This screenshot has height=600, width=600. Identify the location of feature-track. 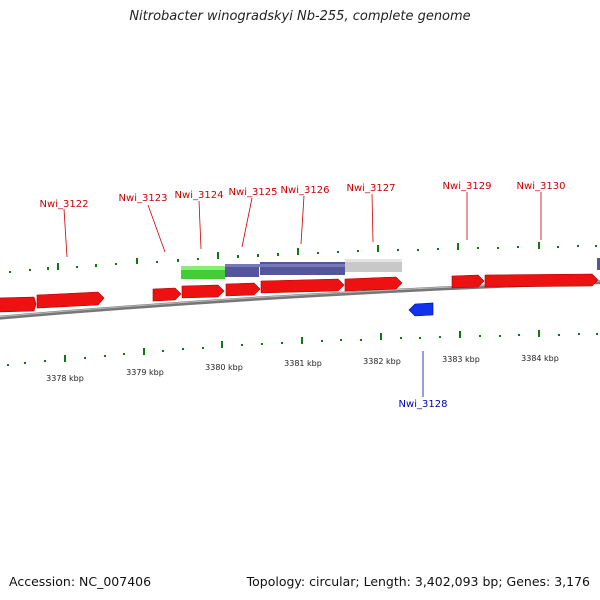
(390, 268).